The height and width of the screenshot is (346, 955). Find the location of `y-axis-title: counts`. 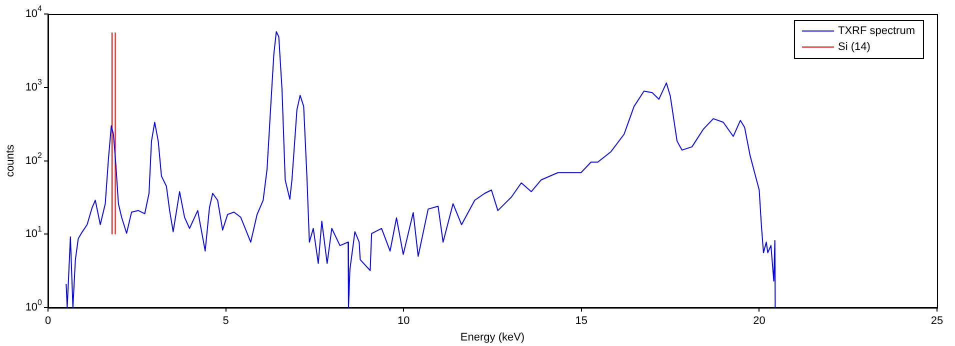

y-axis-title: counts is located at coordinates (10, 161).